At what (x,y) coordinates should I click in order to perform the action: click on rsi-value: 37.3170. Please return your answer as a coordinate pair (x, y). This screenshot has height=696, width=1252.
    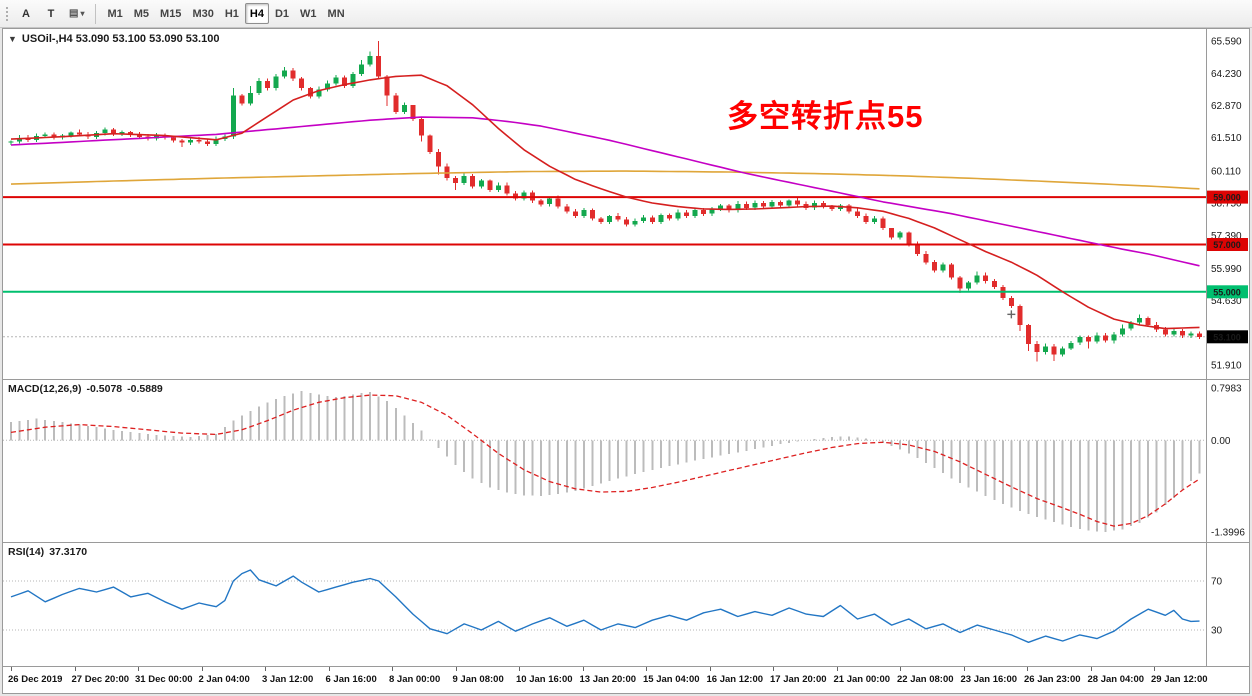
    Looking at the image, I should click on (68, 552).